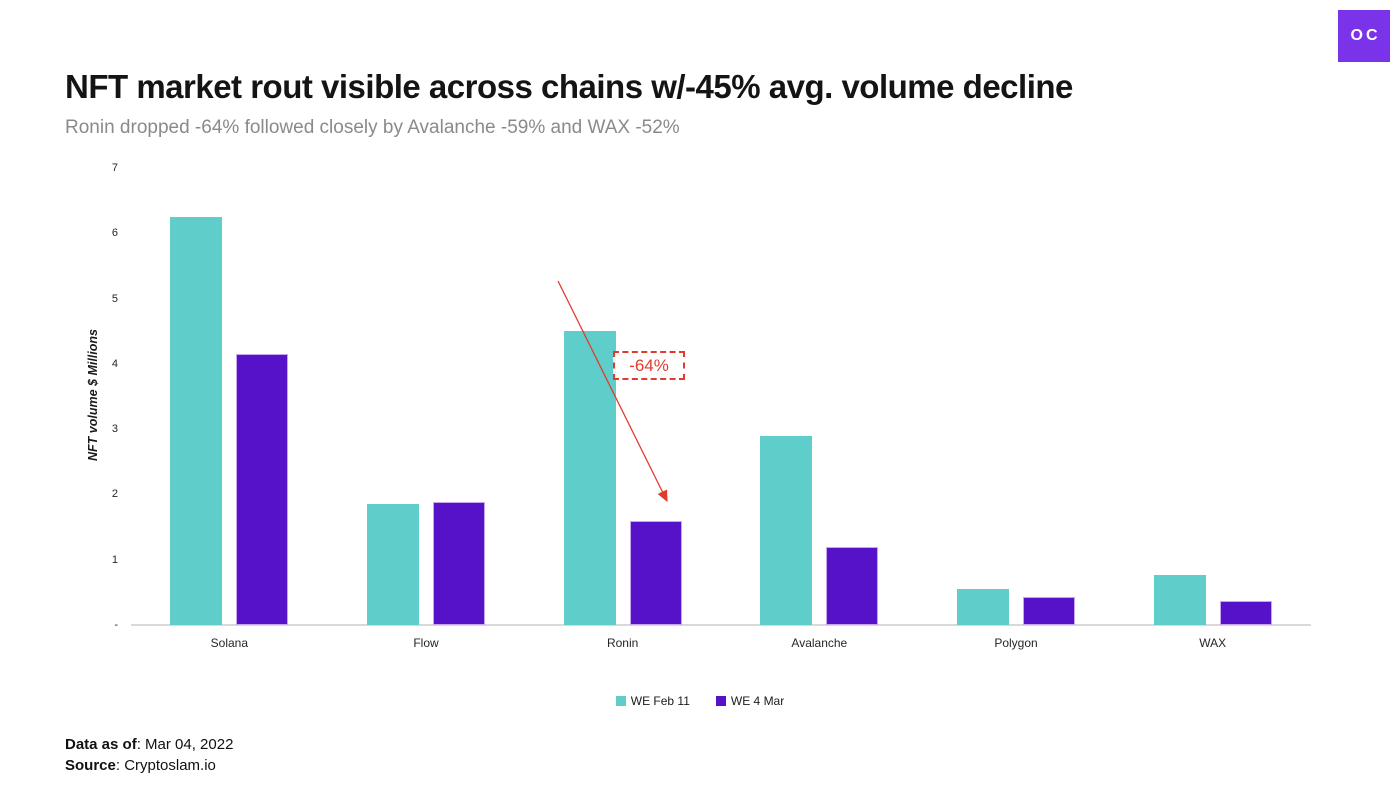 The width and height of the screenshot is (1400, 787). What do you see at coordinates (459, 563) in the screenshot?
I see `bar-flow-we-4-mar` at bounding box center [459, 563].